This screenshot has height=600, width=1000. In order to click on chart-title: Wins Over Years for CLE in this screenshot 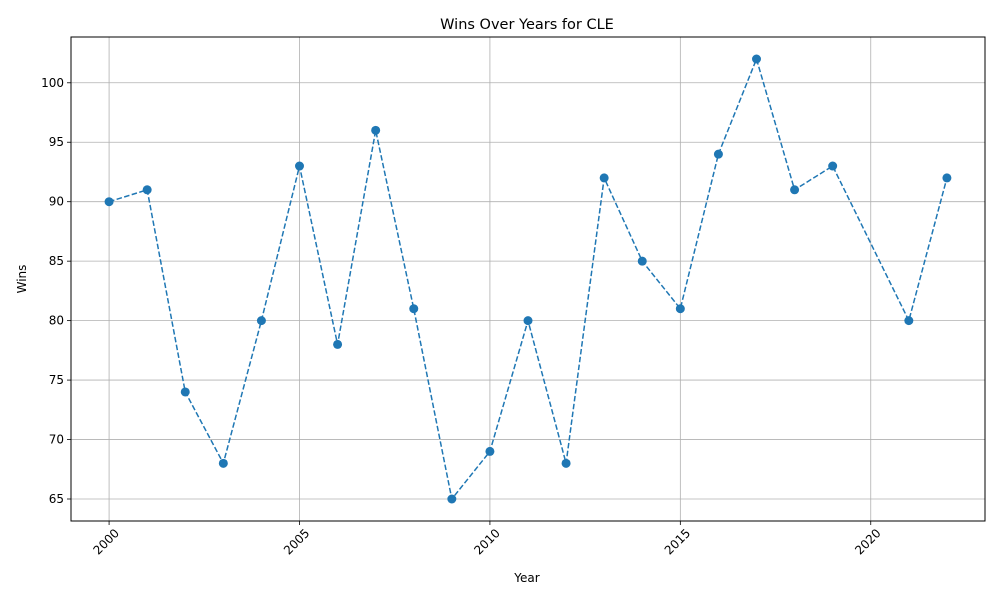, I will do `click(527, 25)`.